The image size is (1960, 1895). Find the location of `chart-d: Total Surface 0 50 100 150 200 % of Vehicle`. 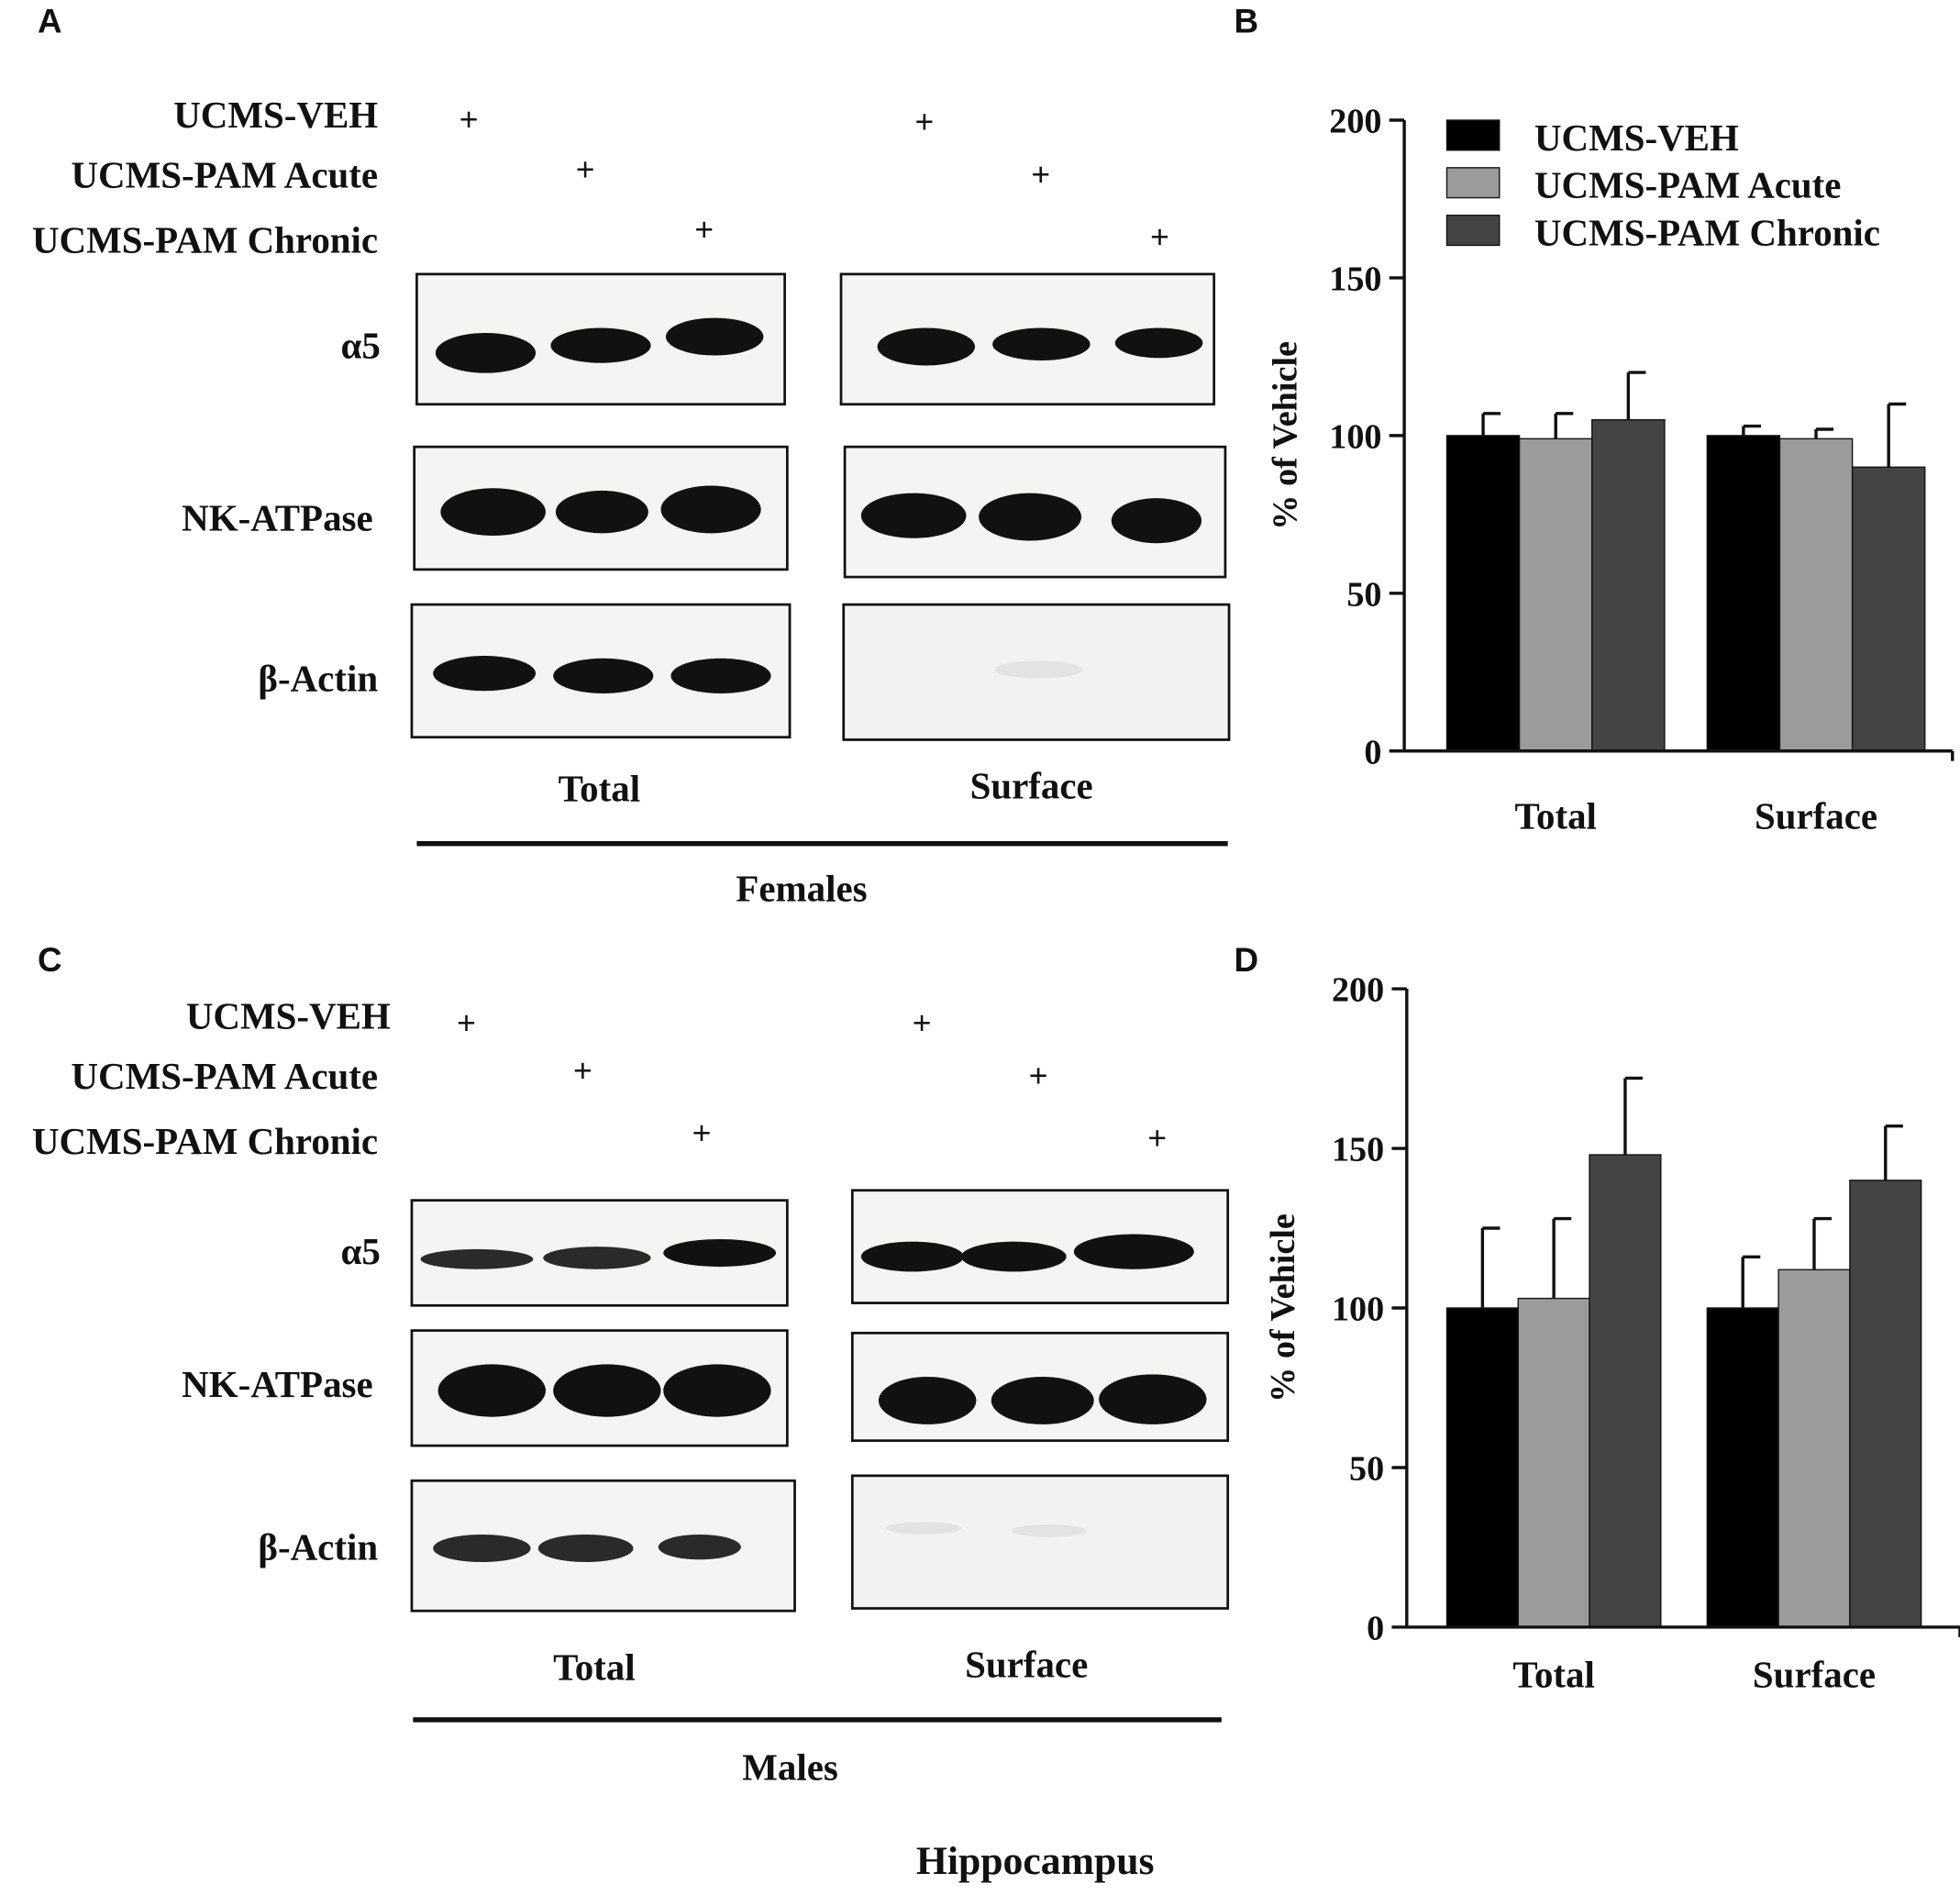

chart-d: Total Surface 0 50 100 150 200 % of Vehicle is located at coordinates (1612, 1333).